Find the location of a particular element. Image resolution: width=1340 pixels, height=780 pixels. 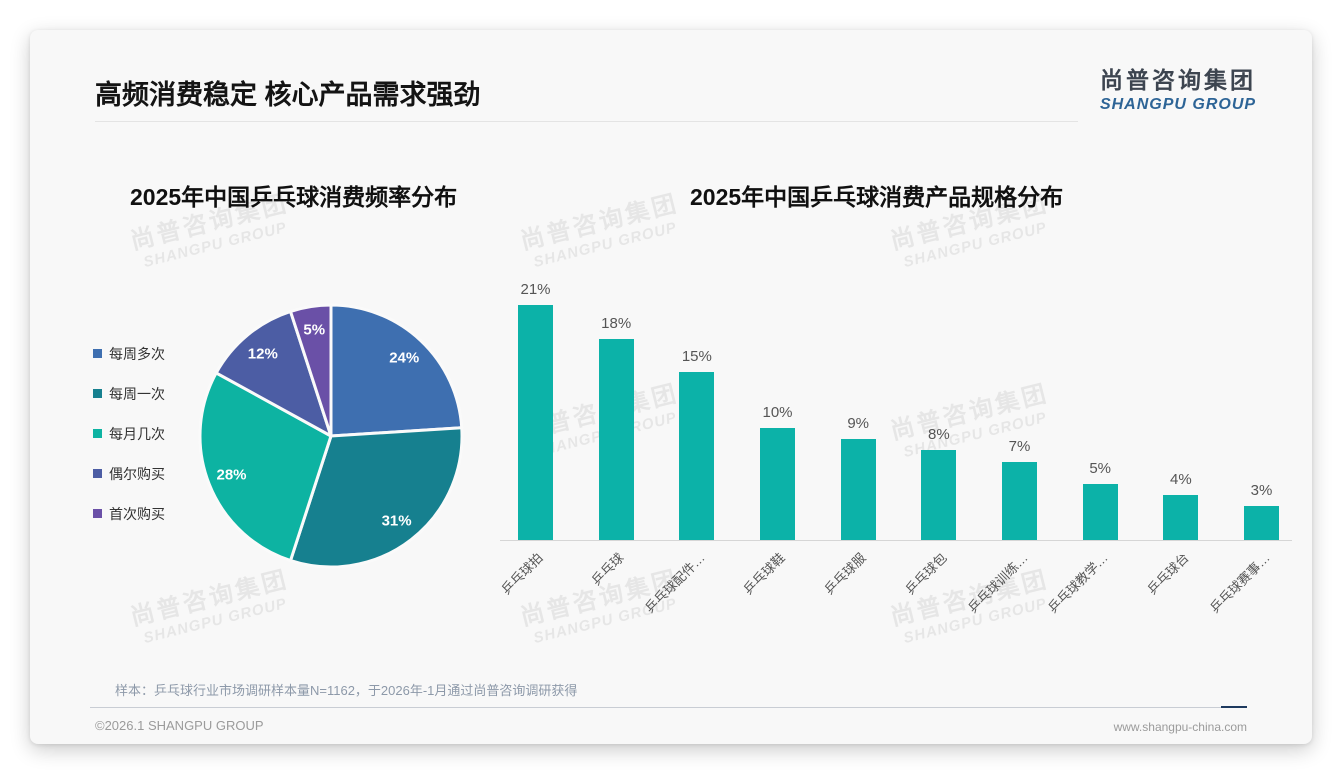

logo-text-en: SHANGPU GROUP is located at coordinates (1178, 104).